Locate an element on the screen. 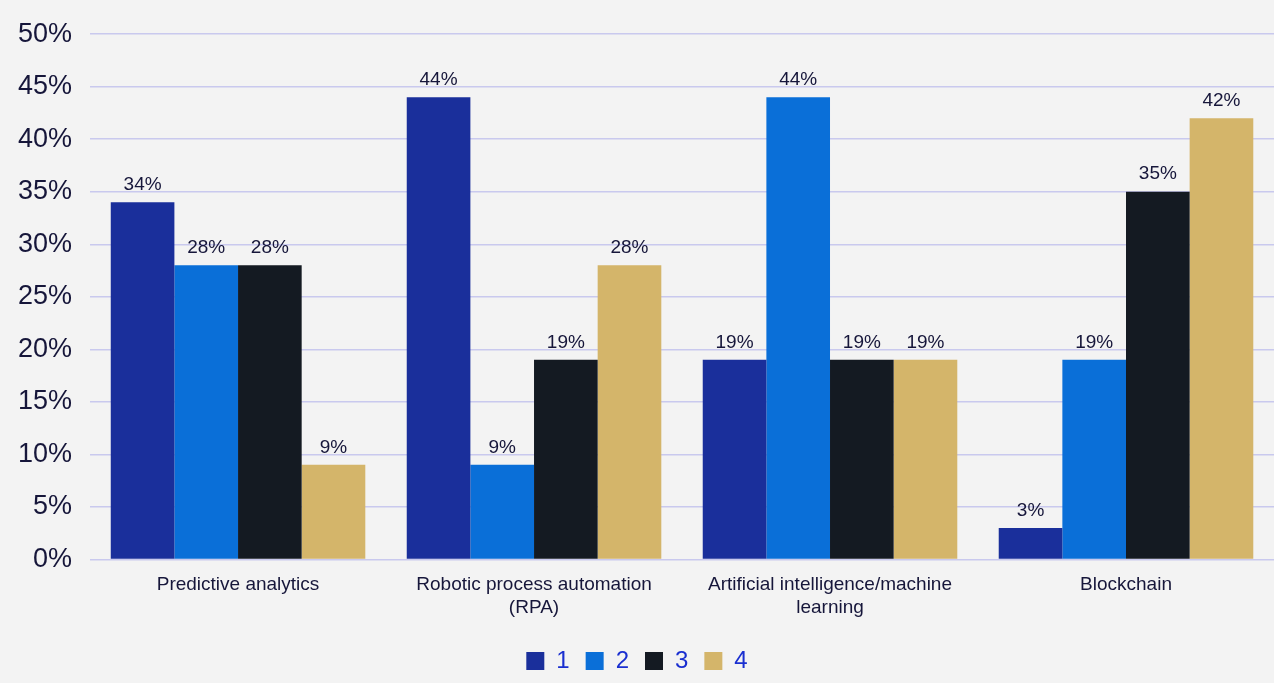  data-label: 42% is located at coordinates (1221, 99).